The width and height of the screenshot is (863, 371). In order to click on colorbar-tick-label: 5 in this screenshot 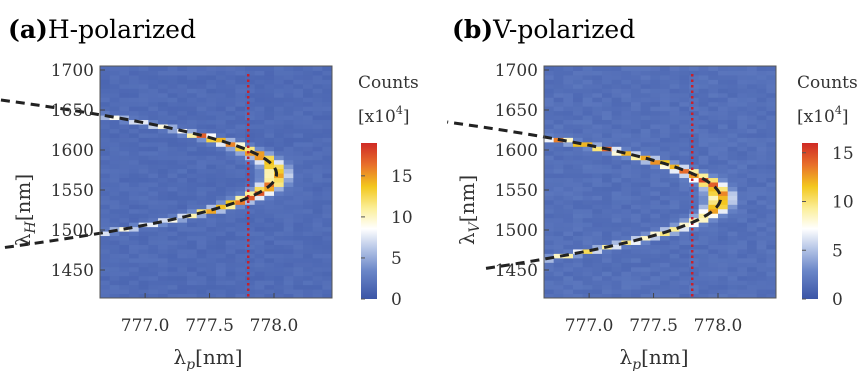, I will do `click(837, 251)`.